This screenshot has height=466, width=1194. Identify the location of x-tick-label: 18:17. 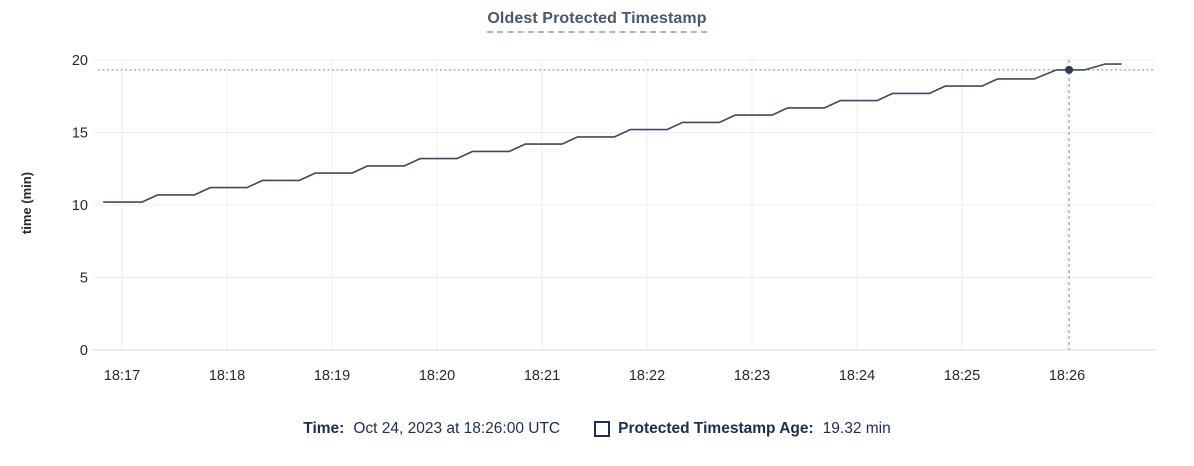
(122, 376).